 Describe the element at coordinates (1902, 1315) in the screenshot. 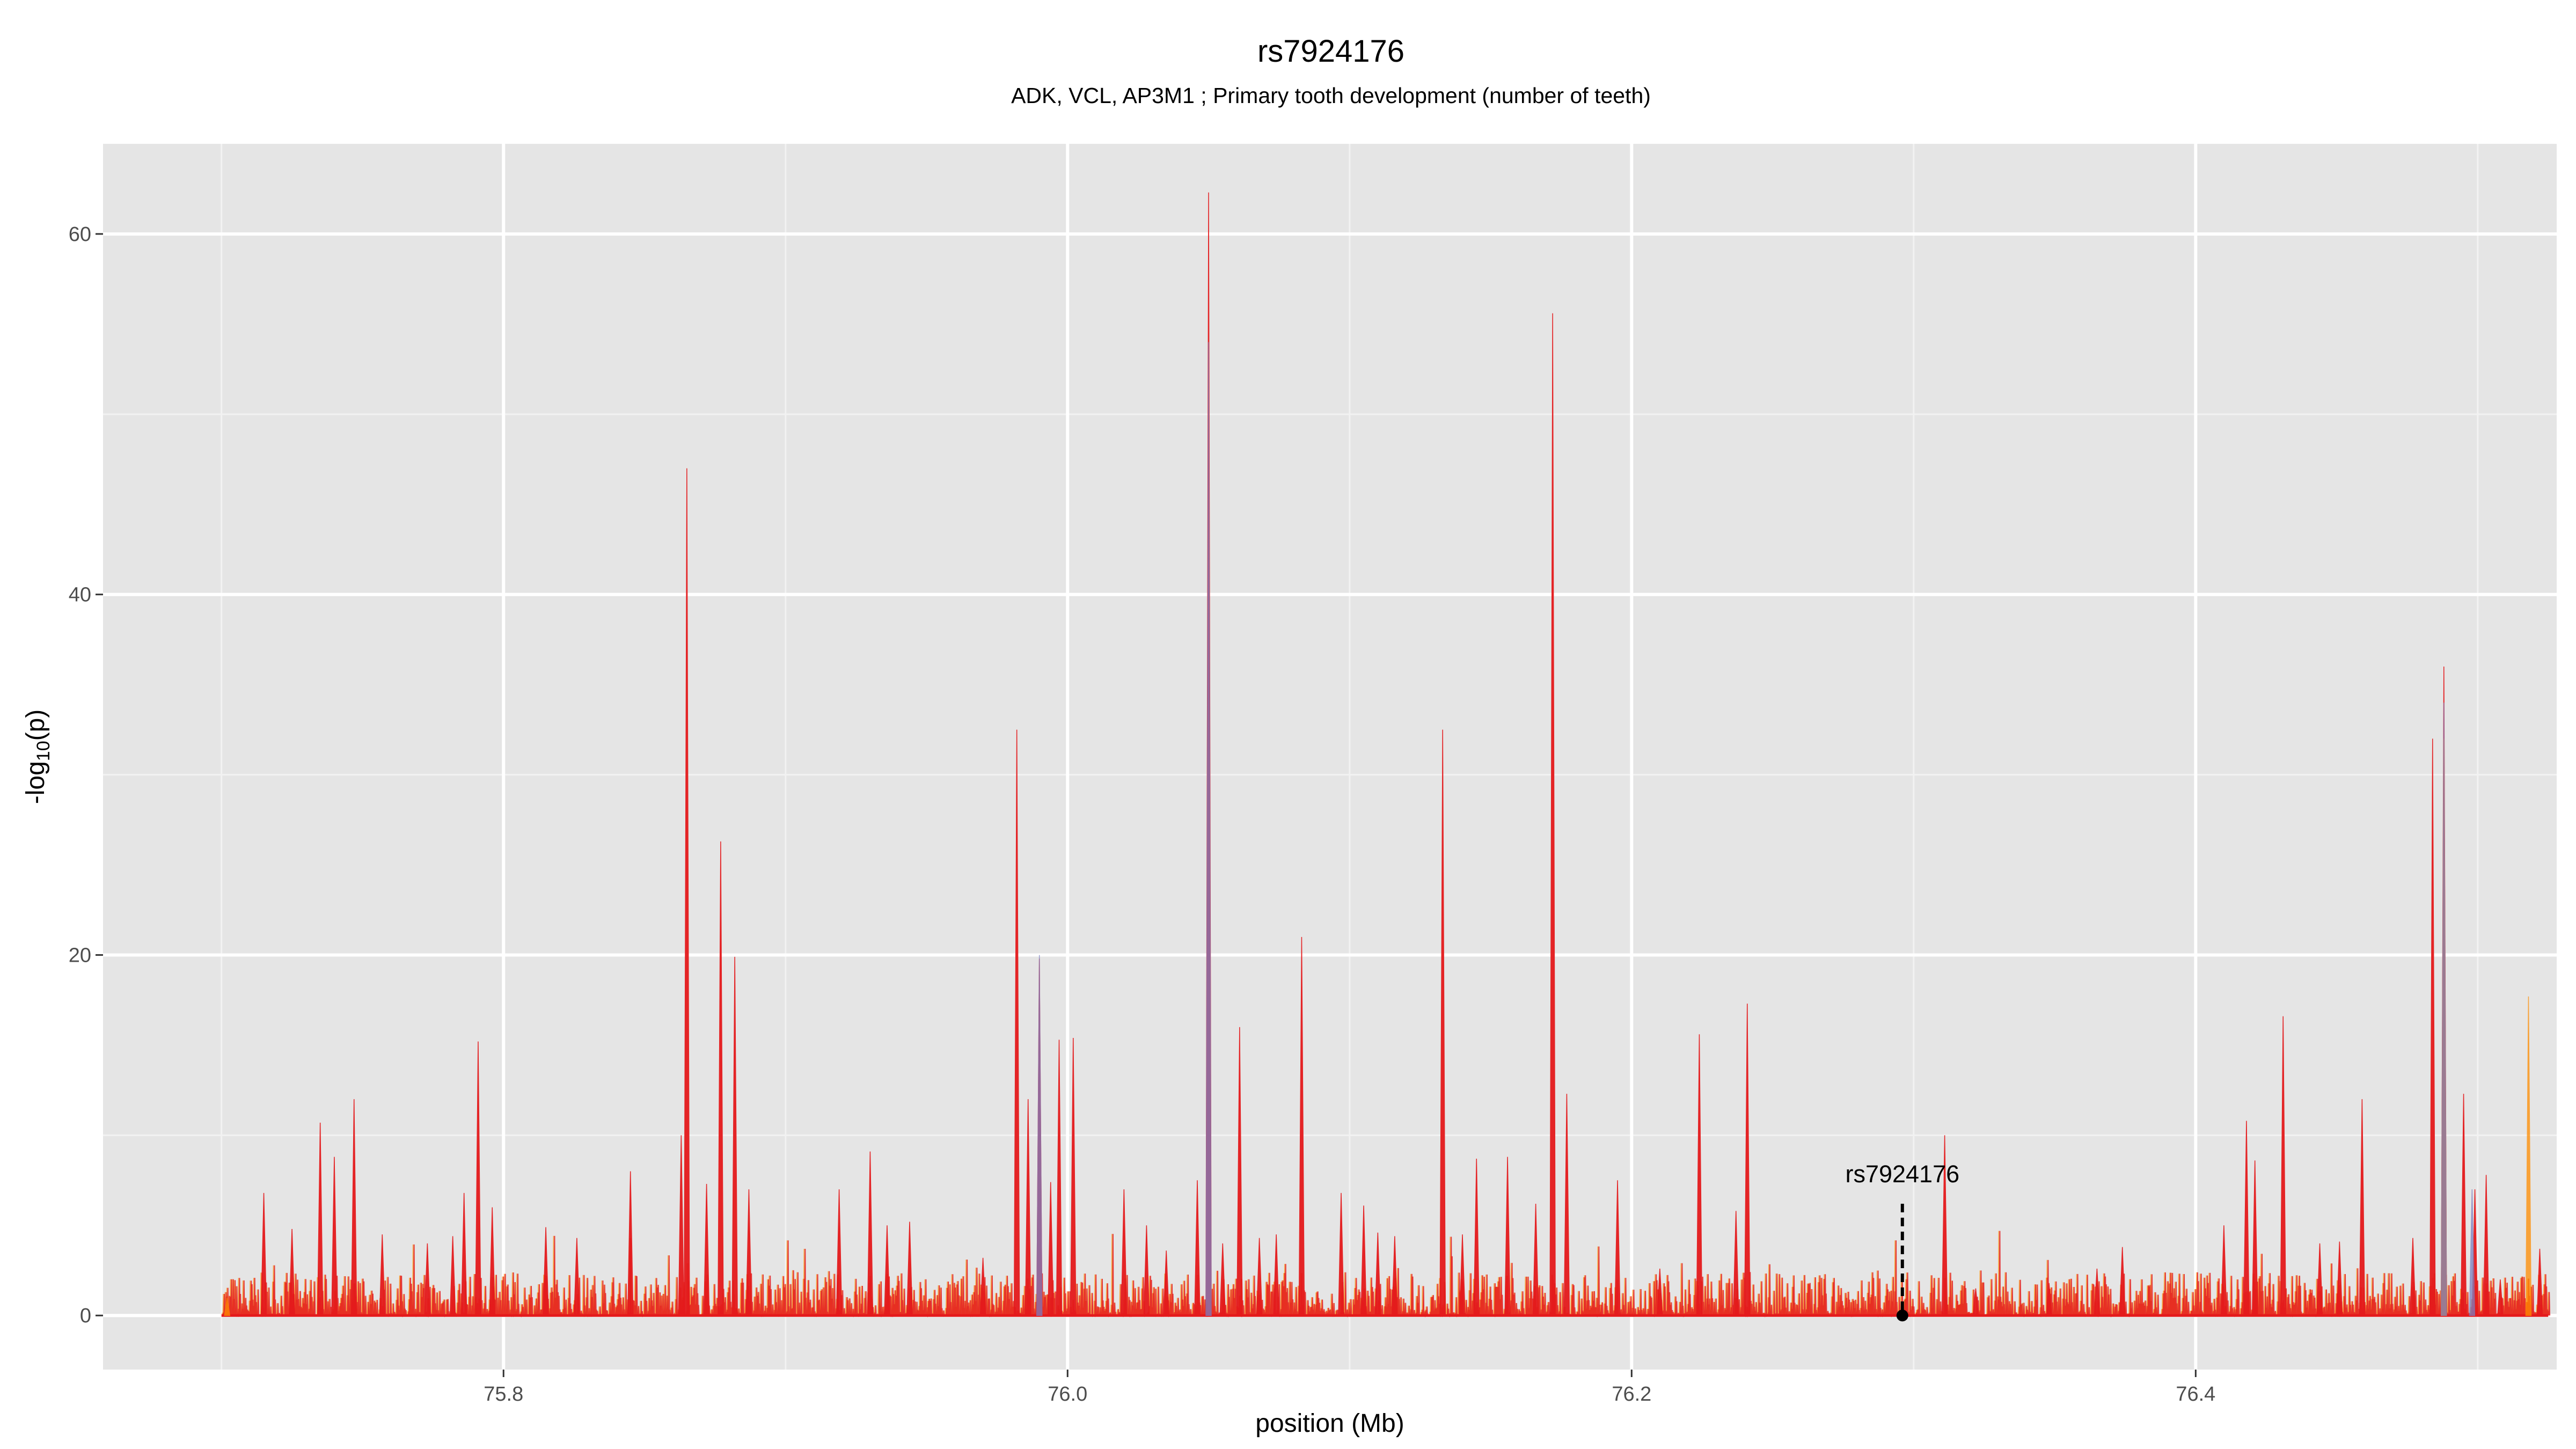

I see `annotation-point` at that location.